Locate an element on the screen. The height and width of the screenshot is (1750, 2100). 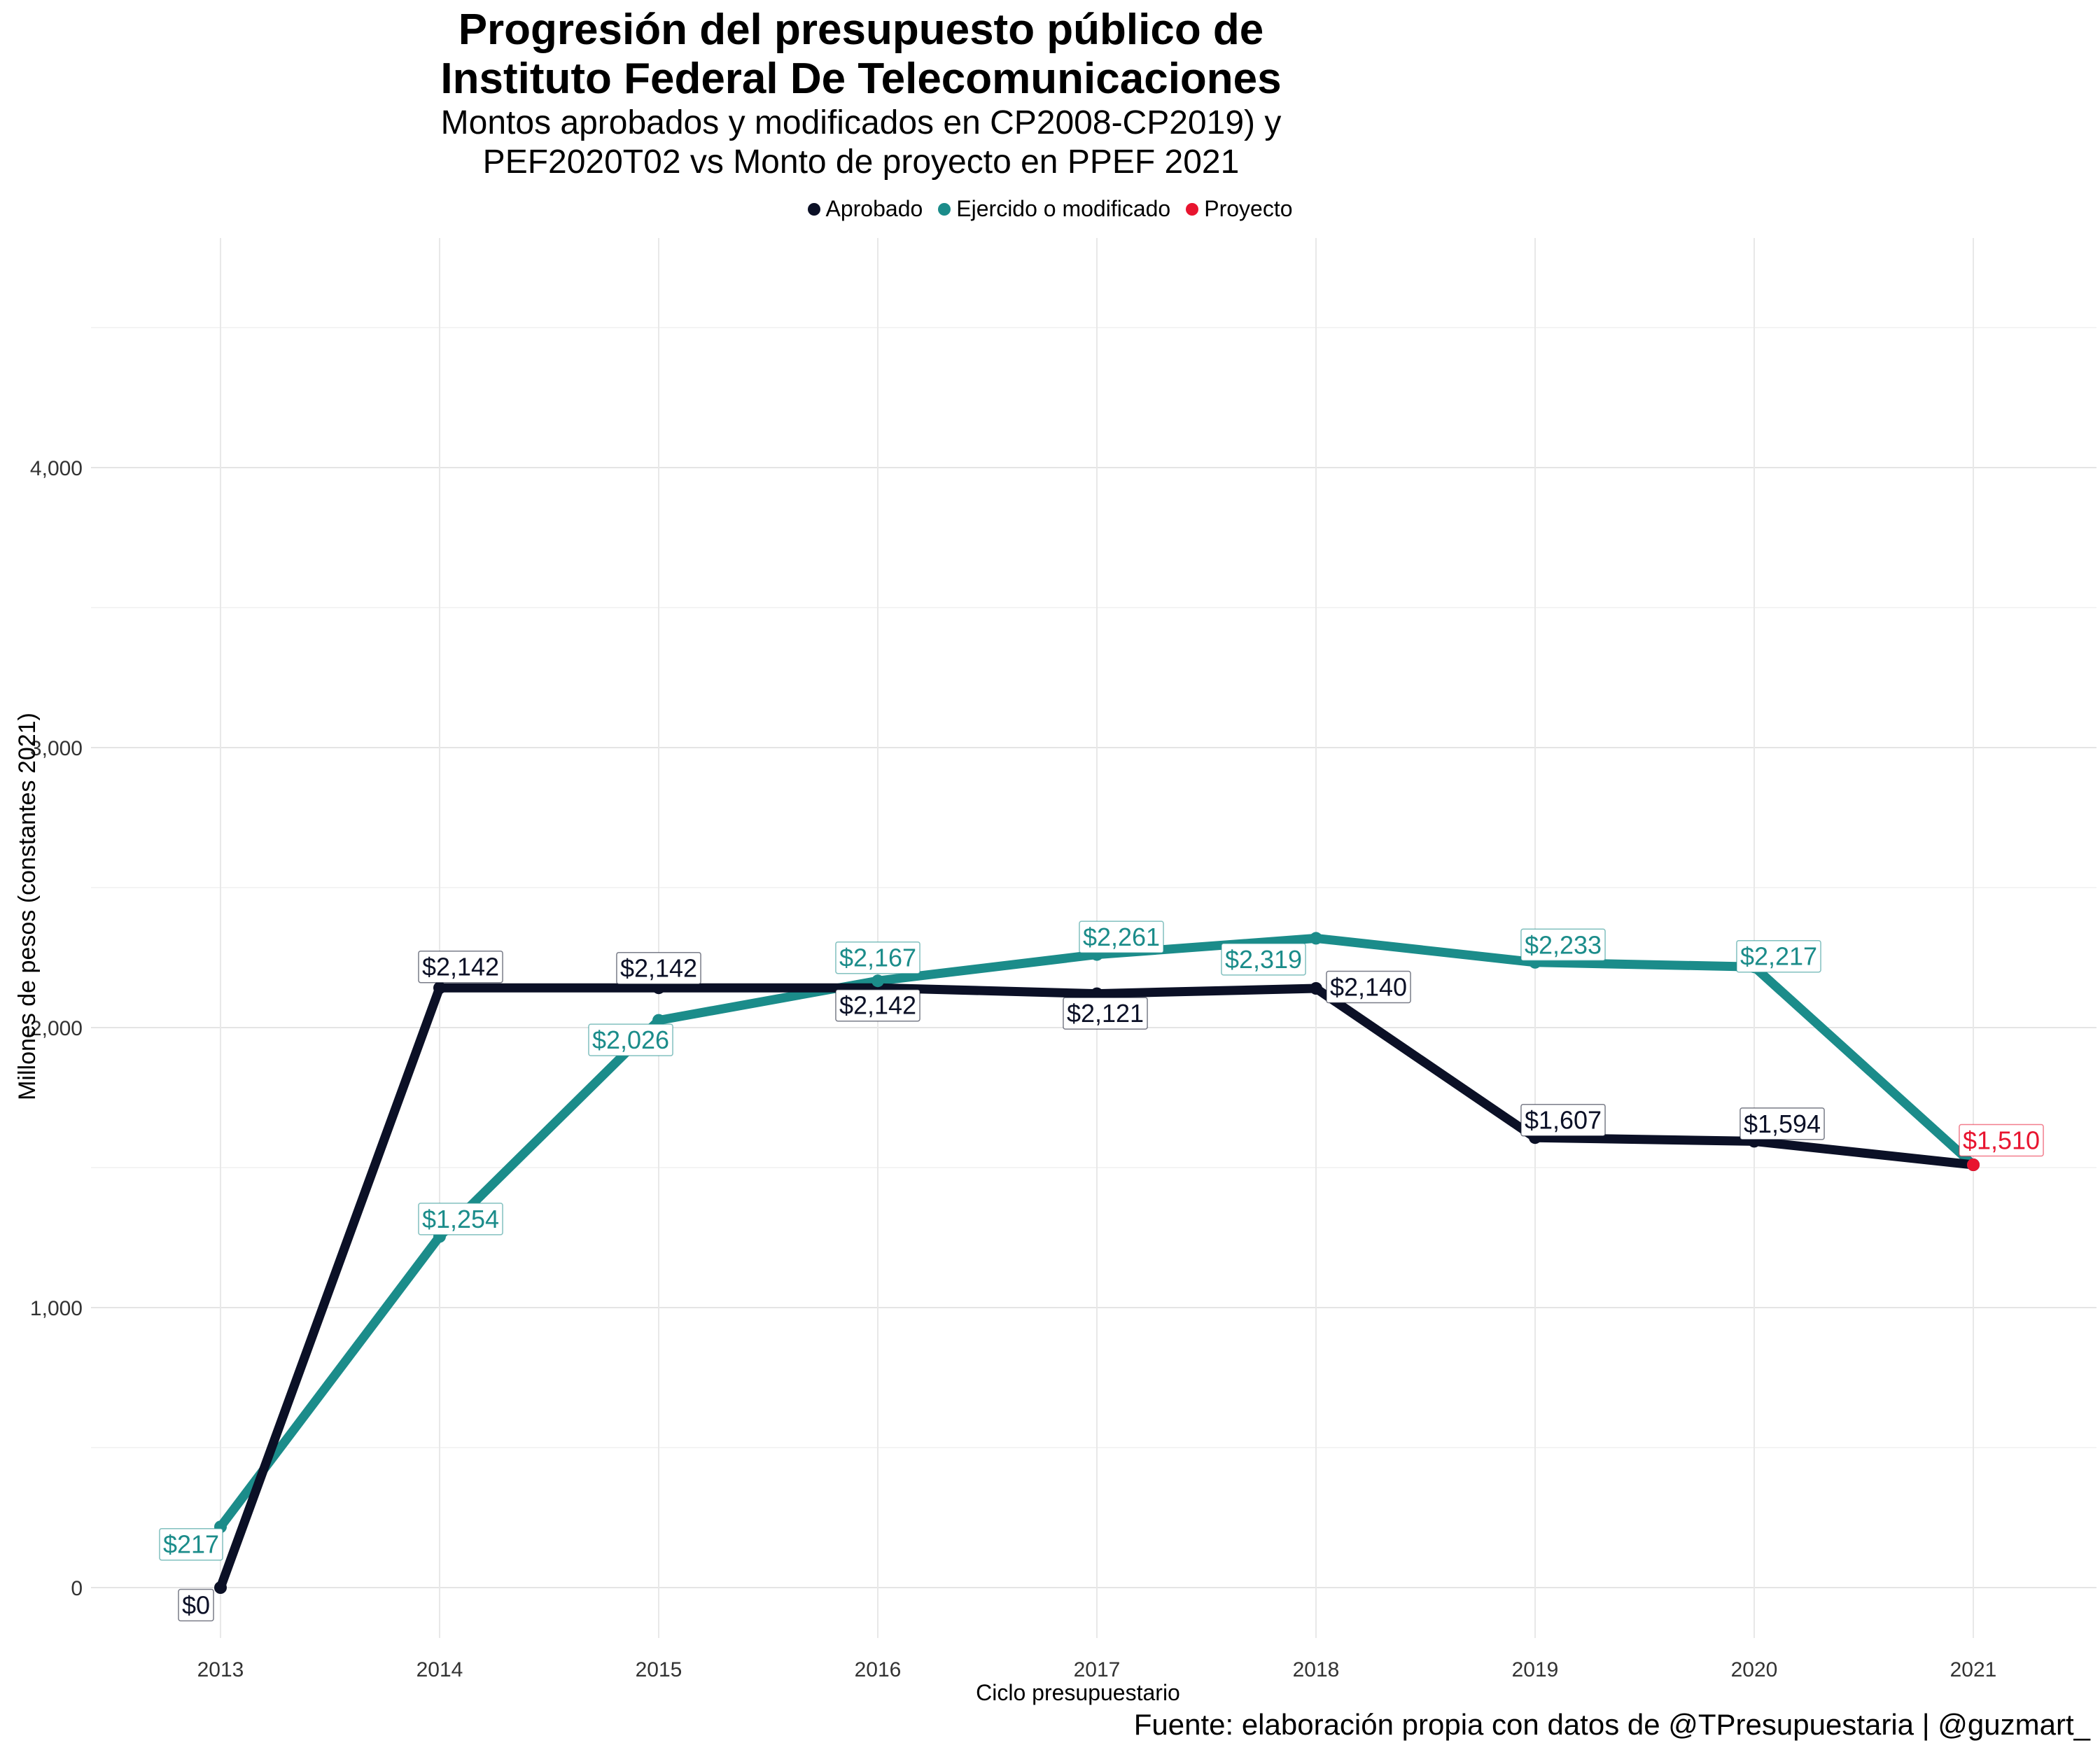
legend-item-ejercido: Ejercido o modificado is located at coordinates (1054, 209).